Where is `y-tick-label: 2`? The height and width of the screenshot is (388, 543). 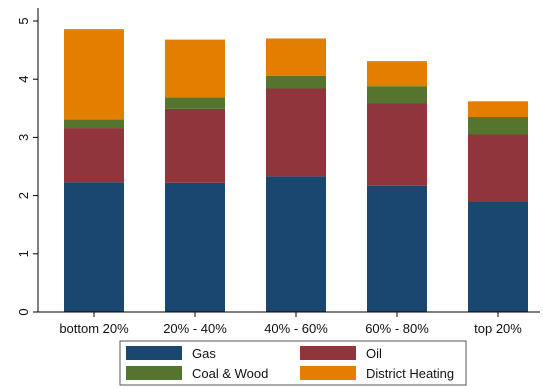
y-tick-label: 2 is located at coordinates (23, 195).